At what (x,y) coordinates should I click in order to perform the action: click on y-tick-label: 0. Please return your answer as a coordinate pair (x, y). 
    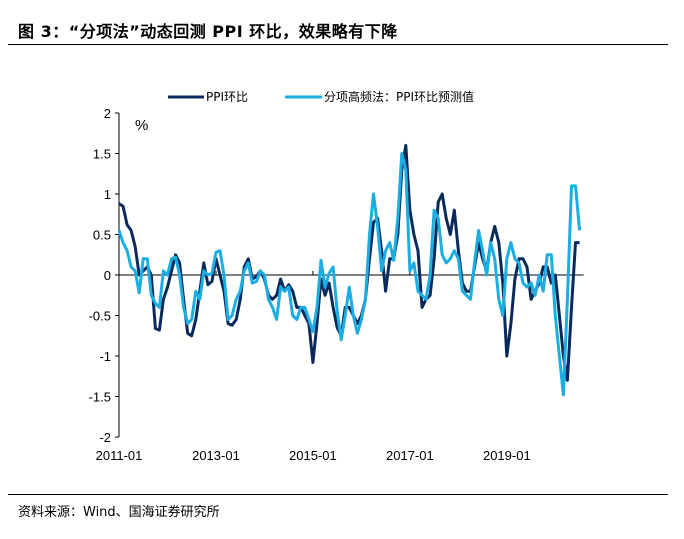
    Looking at the image, I should click on (107, 275).